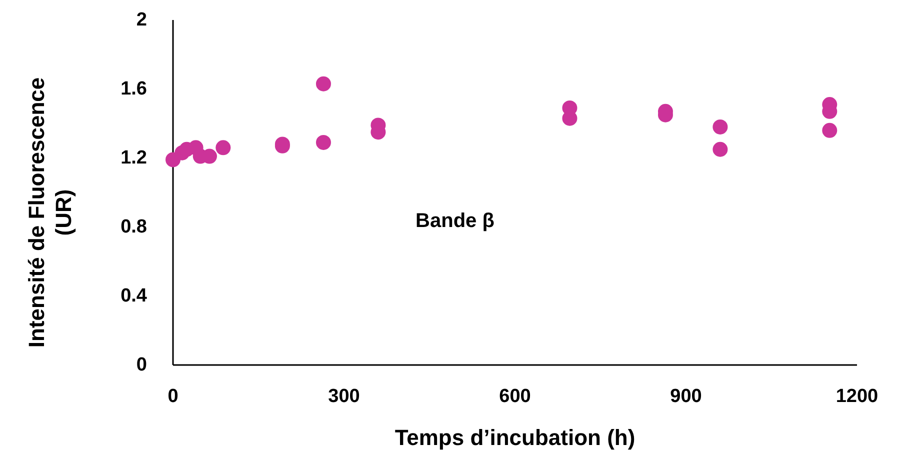  What do you see at coordinates (133, 158) in the screenshot?
I see `y-tick-label: 1.2` at bounding box center [133, 158].